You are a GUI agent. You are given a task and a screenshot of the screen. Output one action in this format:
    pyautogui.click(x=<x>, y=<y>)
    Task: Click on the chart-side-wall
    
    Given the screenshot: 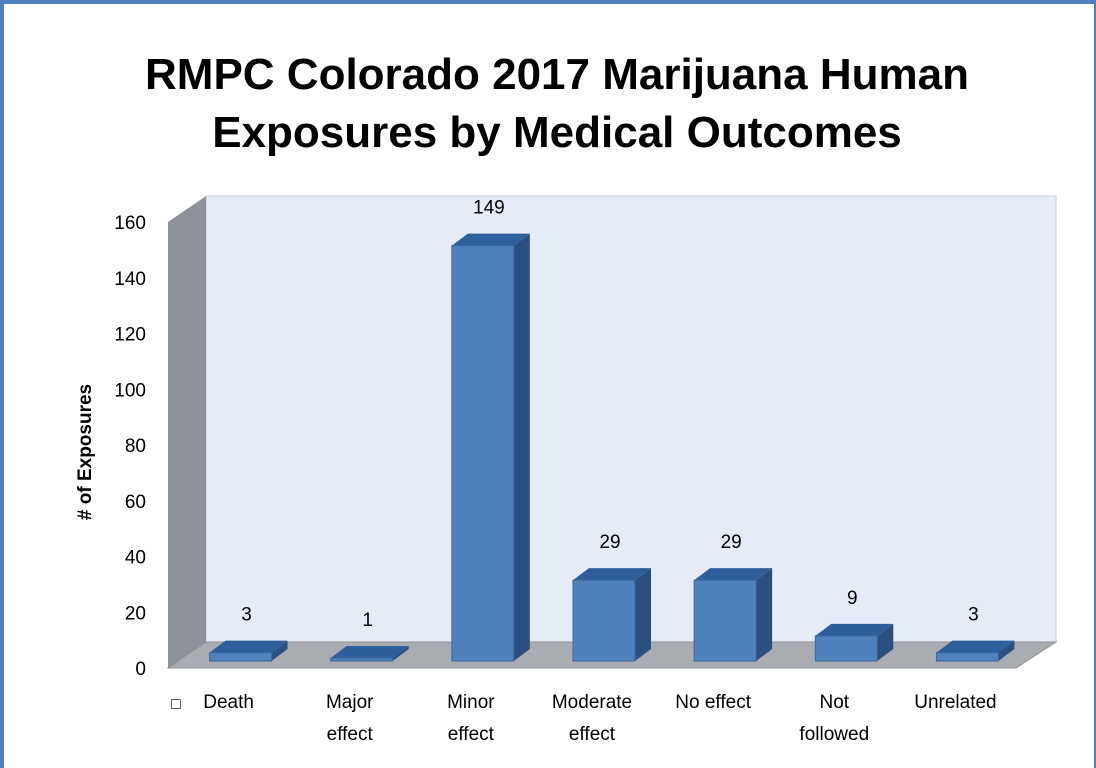 What is the action you would take?
    pyautogui.click(x=187, y=432)
    